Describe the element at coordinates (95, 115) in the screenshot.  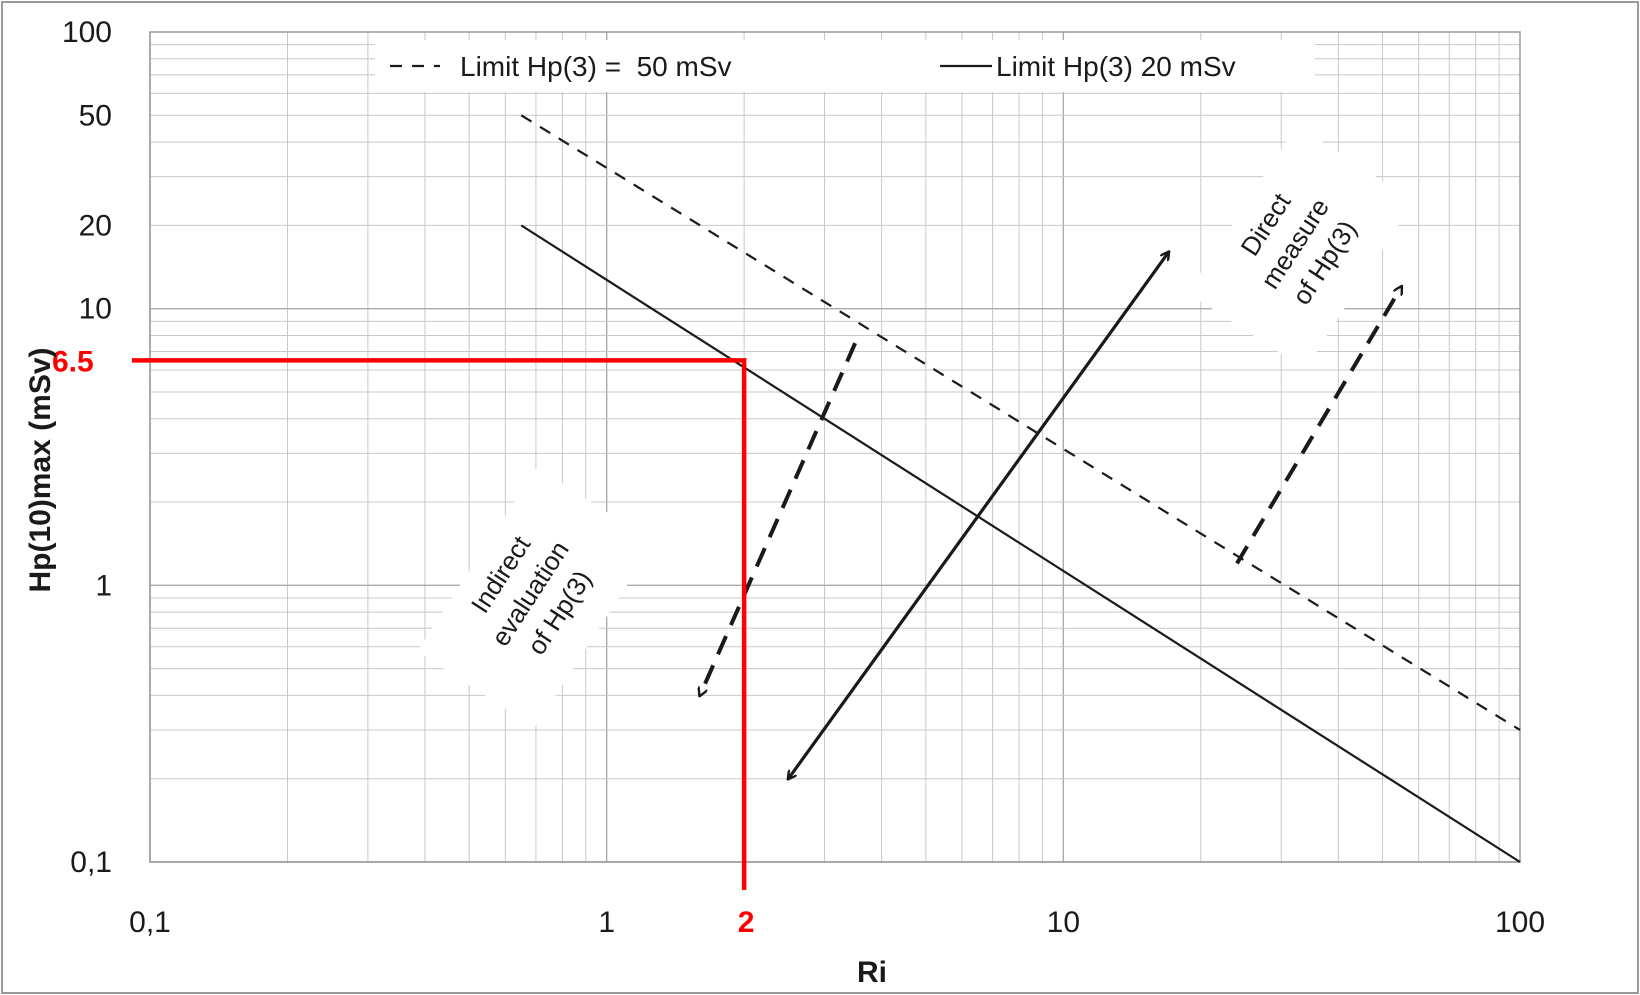
I see `y-tick-label: 50` at that location.